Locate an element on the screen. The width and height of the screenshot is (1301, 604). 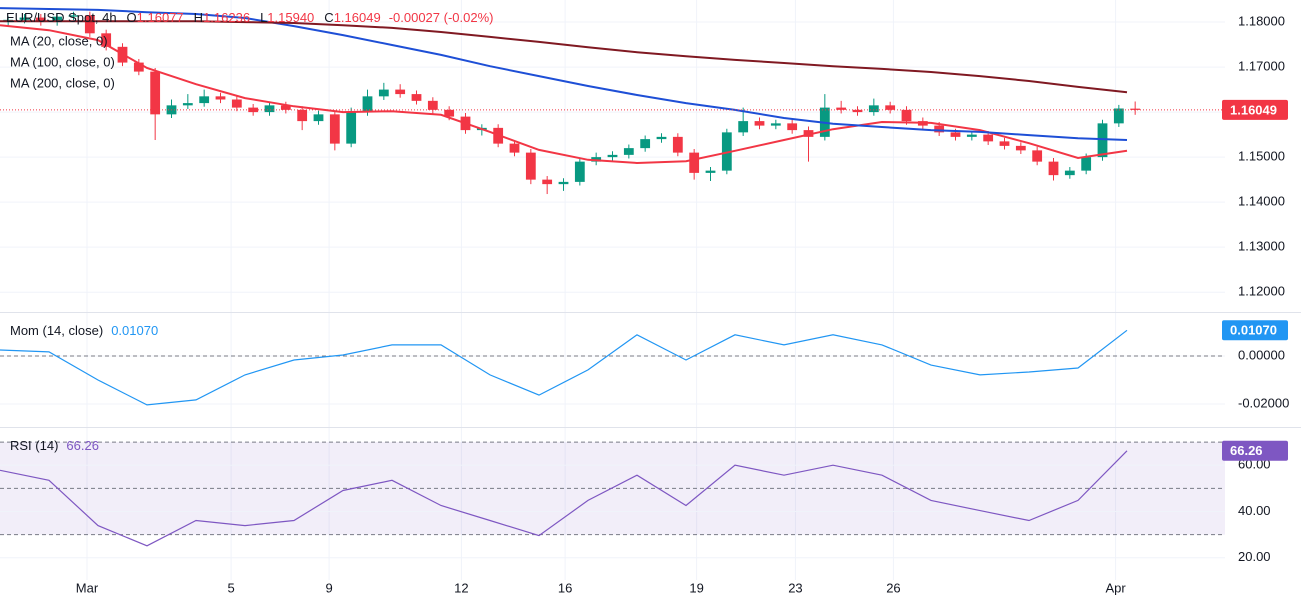
legend-value: 66.26 is located at coordinates (82, 445).